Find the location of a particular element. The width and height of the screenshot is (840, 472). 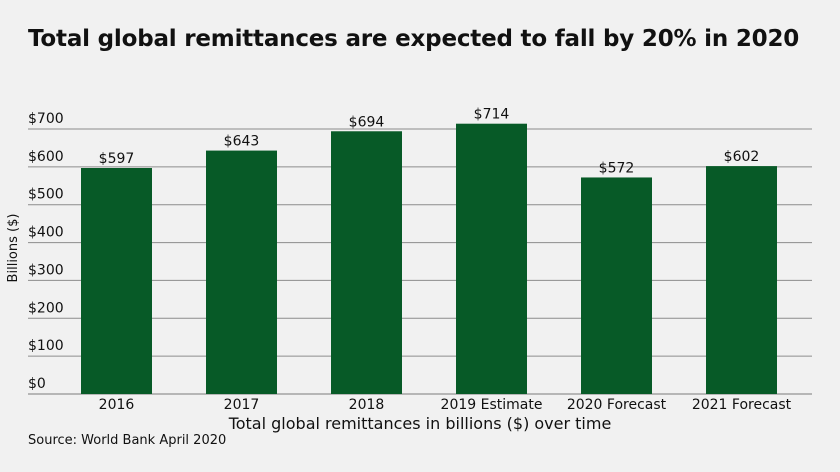

bar-value-label: $714 is located at coordinates (492, 115).